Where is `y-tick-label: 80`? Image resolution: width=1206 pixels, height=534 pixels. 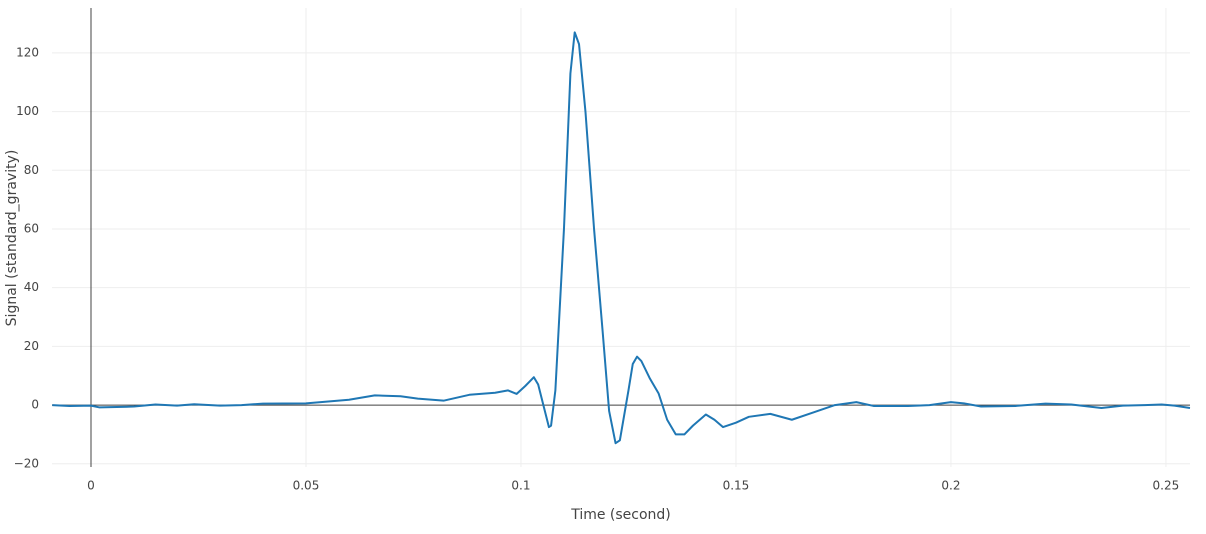 y-tick-label: 80 is located at coordinates (31, 170).